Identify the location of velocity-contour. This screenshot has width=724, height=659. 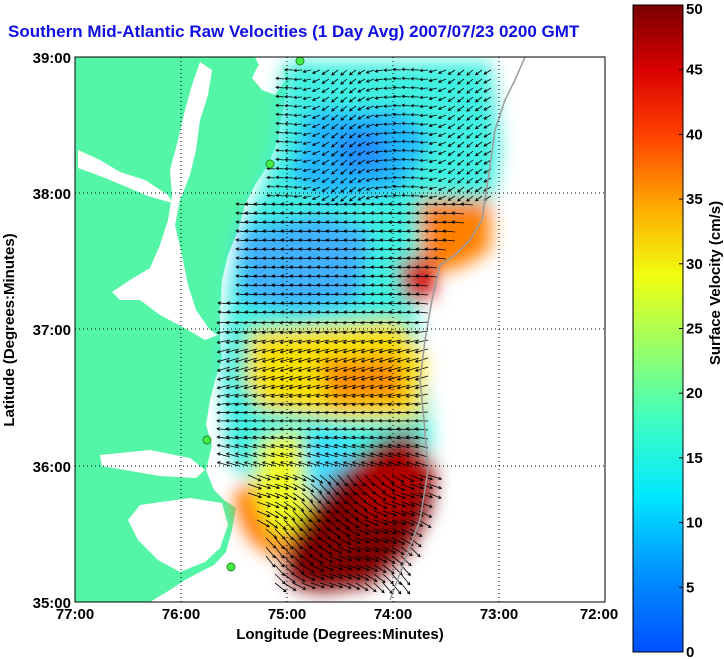
(395, 480).